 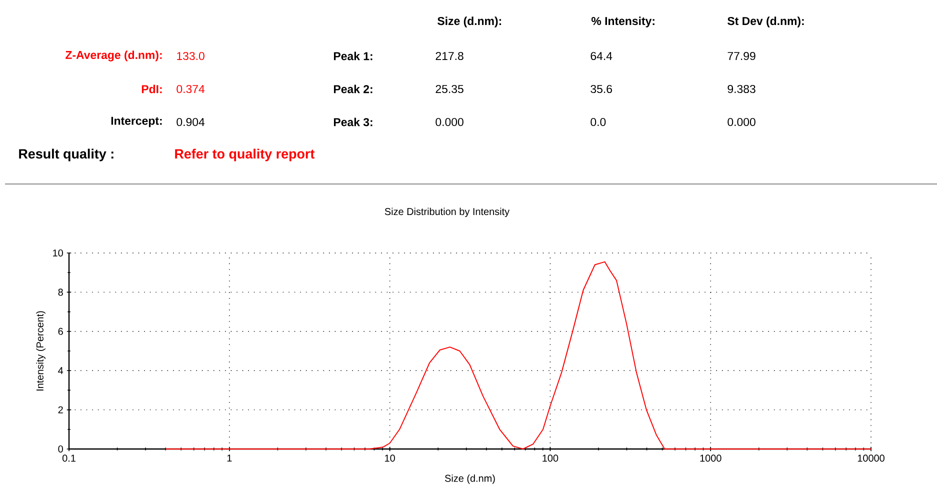 What do you see at coordinates (601, 89) in the screenshot?
I see `text: 35.6` at bounding box center [601, 89].